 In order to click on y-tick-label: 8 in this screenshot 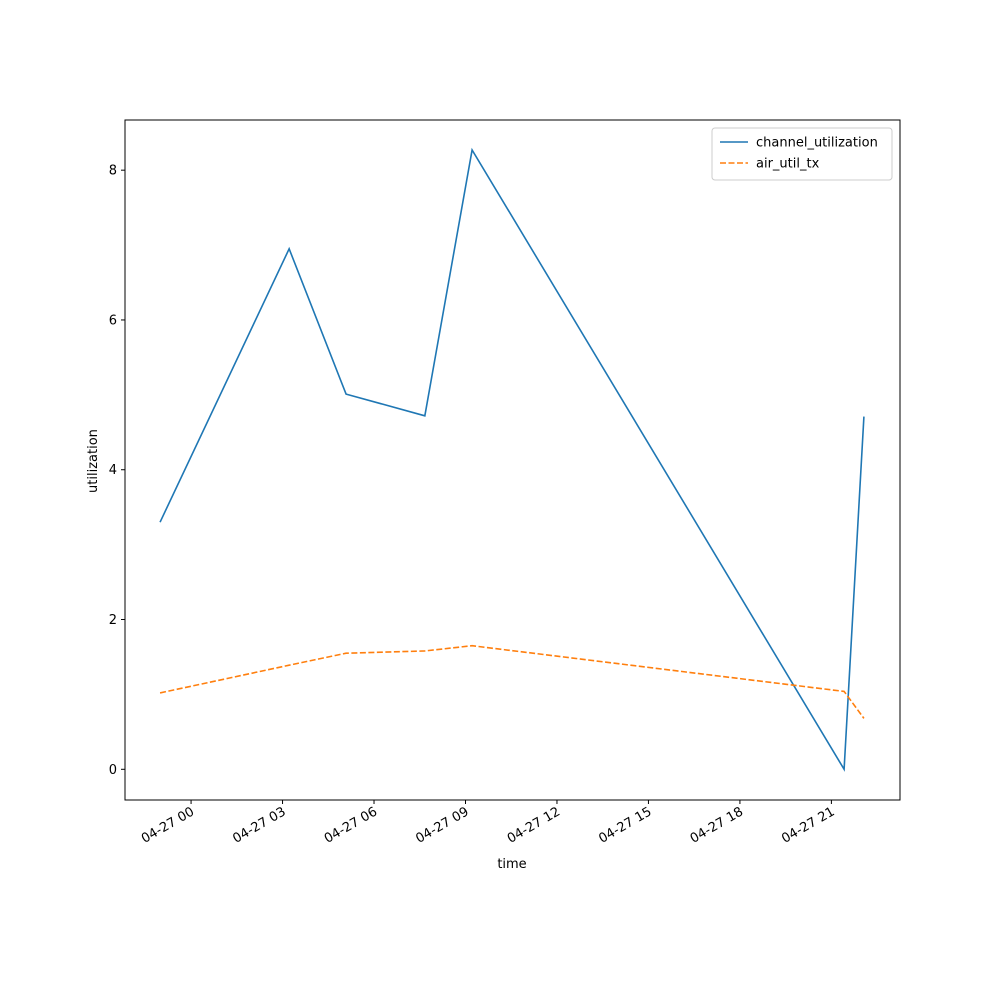, I will do `click(113, 171)`.